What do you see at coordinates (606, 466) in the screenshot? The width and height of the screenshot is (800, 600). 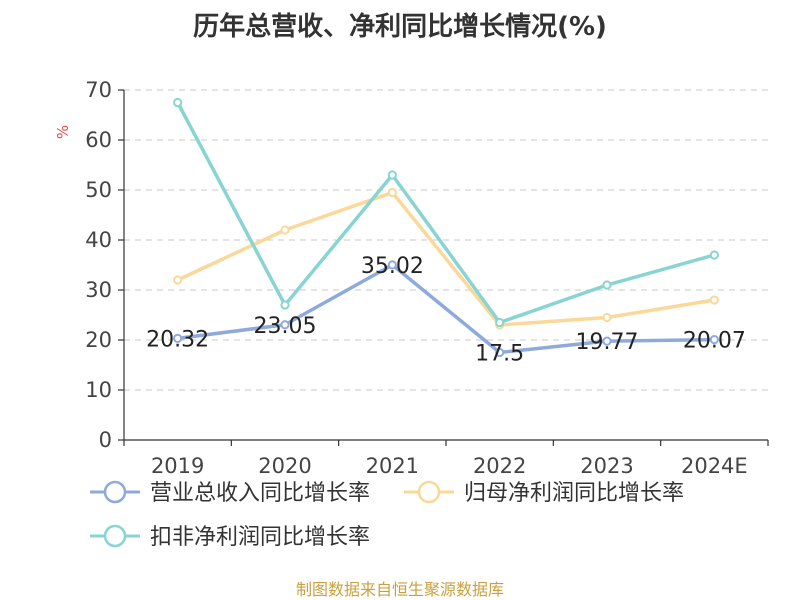 I see `x-tick-label: 2023` at bounding box center [606, 466].